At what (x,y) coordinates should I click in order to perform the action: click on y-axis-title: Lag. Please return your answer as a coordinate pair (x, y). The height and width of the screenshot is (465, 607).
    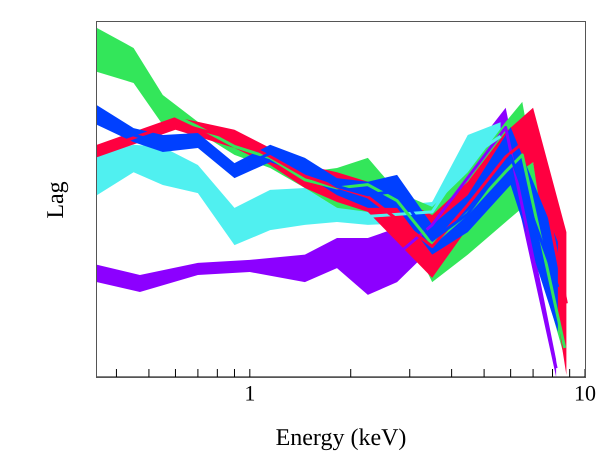
    Looking at the image, I should click on (56, 200).